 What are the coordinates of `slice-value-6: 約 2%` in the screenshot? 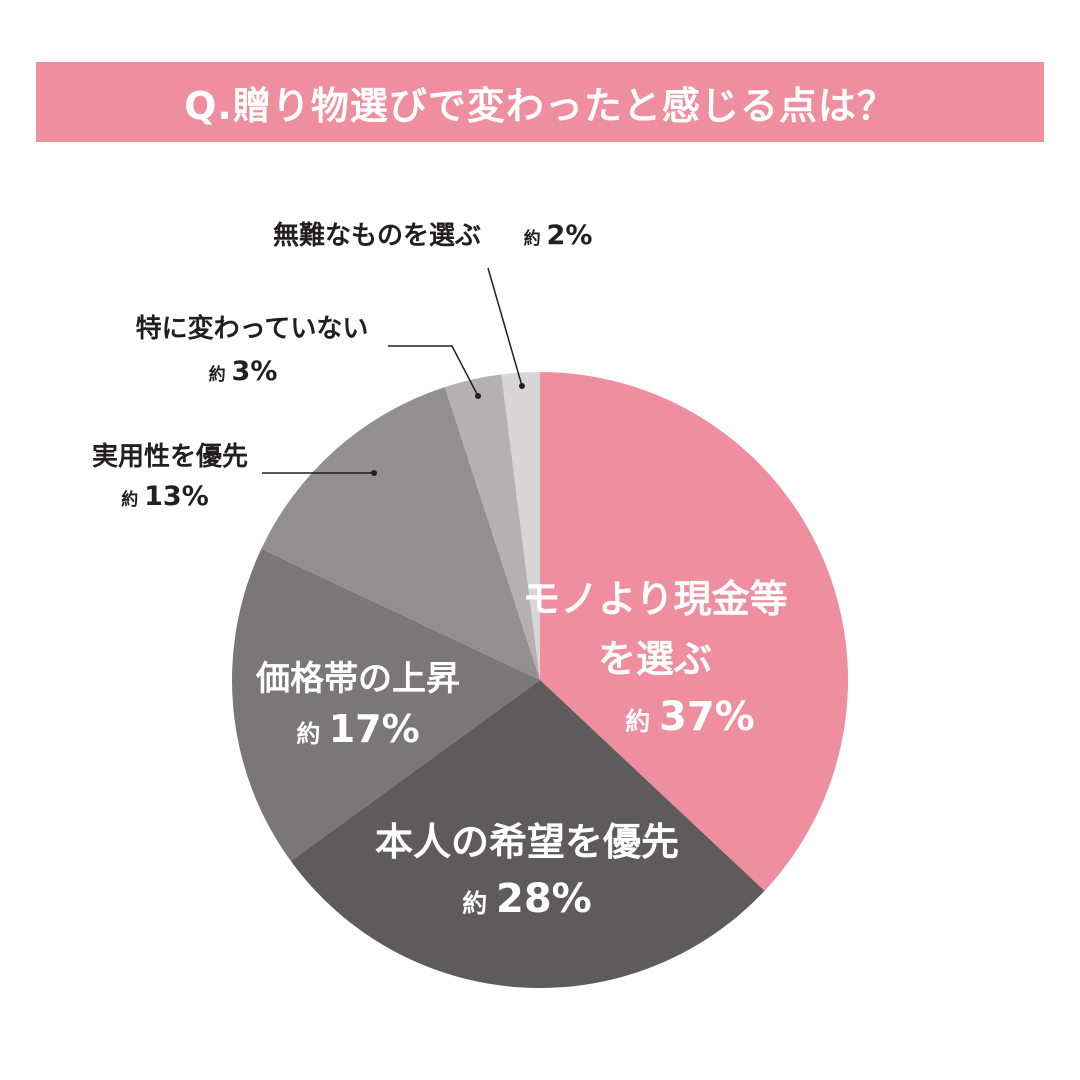 It's located at (558, 235).